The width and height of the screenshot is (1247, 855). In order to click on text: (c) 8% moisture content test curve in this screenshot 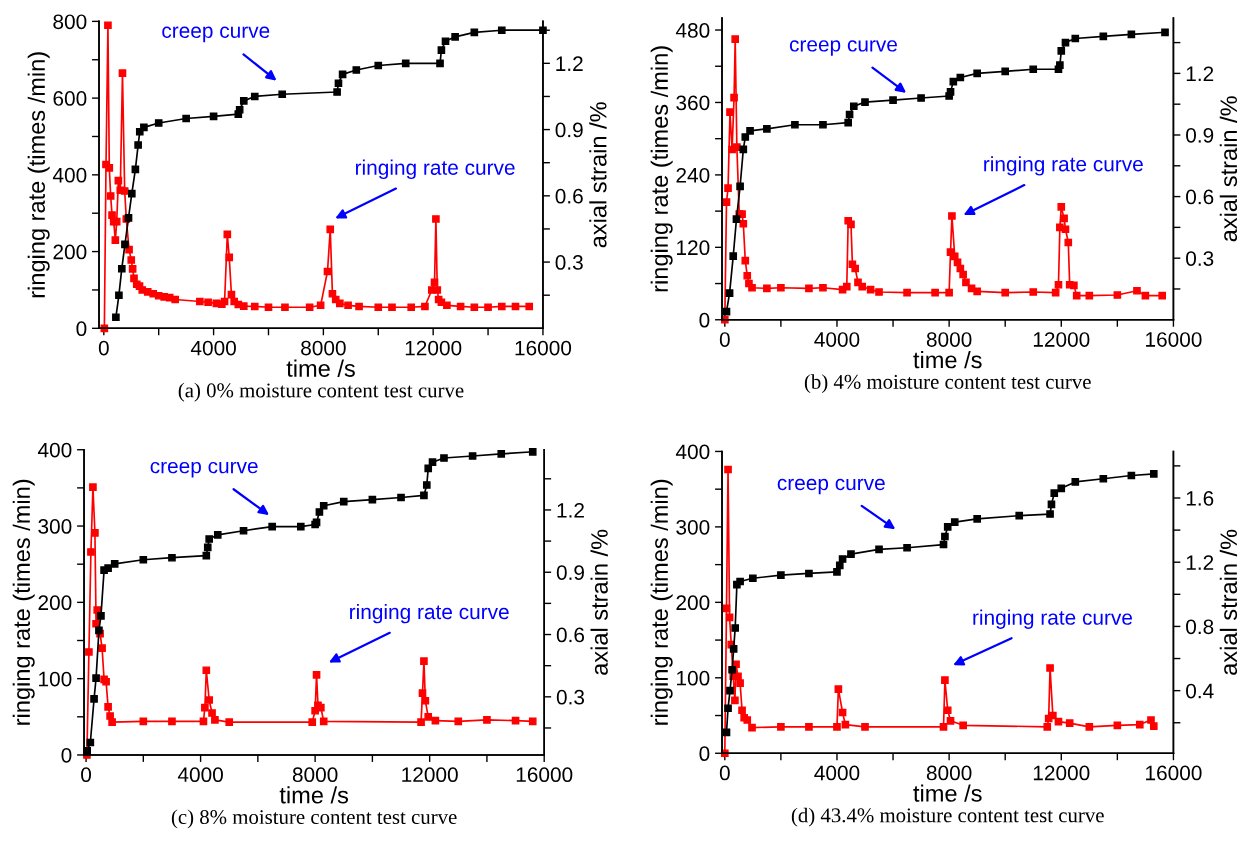, I will do `click(314, 819)`.